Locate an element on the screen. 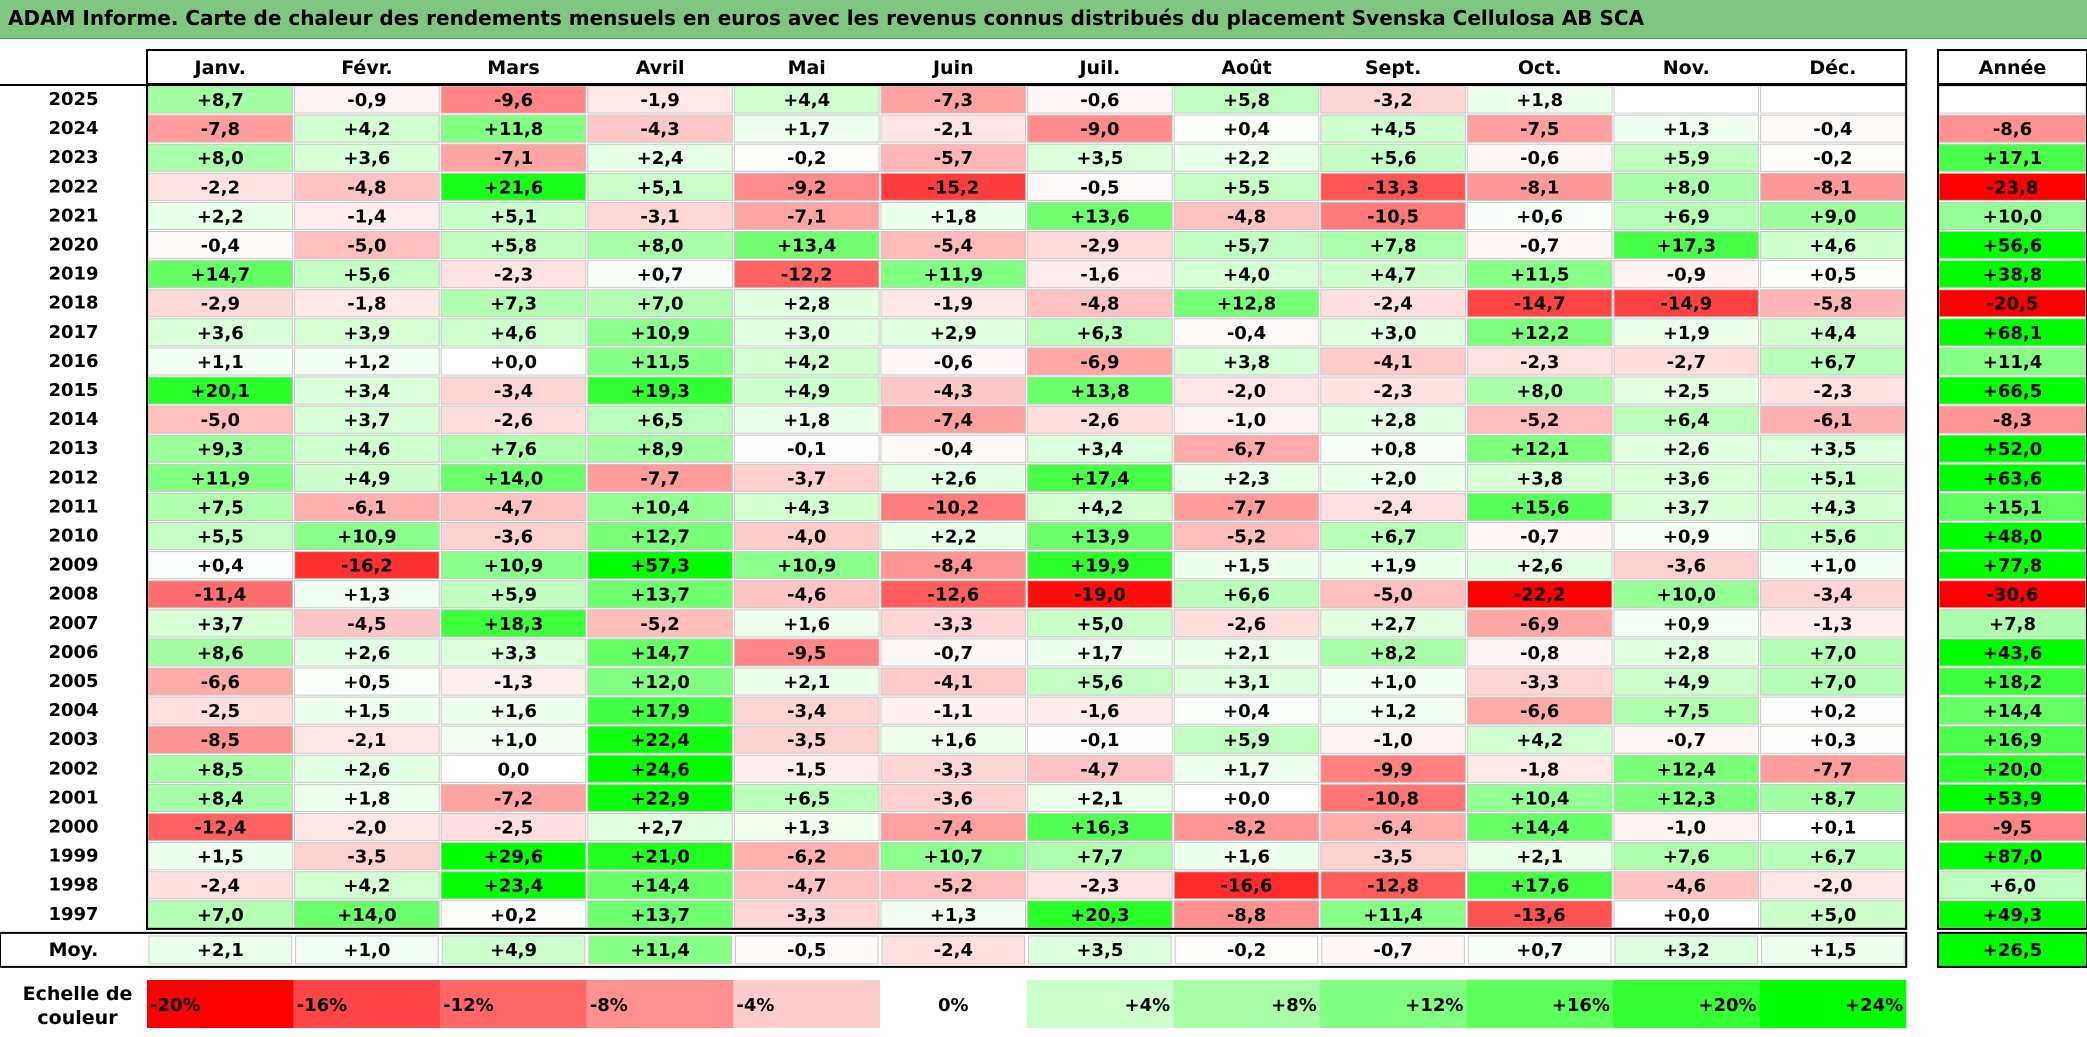 The width and height of the screenshot is (2087, 1037). cell-value: +3,3 is located at coordinates (513, 653).